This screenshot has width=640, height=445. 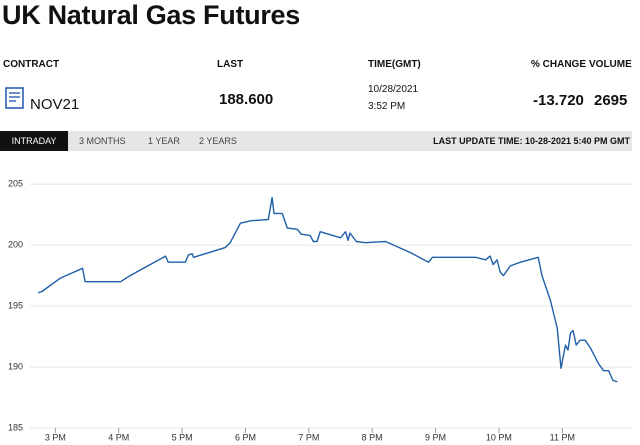 I want to click on tab: 3 MONTHS, so click(x=102, y=141).